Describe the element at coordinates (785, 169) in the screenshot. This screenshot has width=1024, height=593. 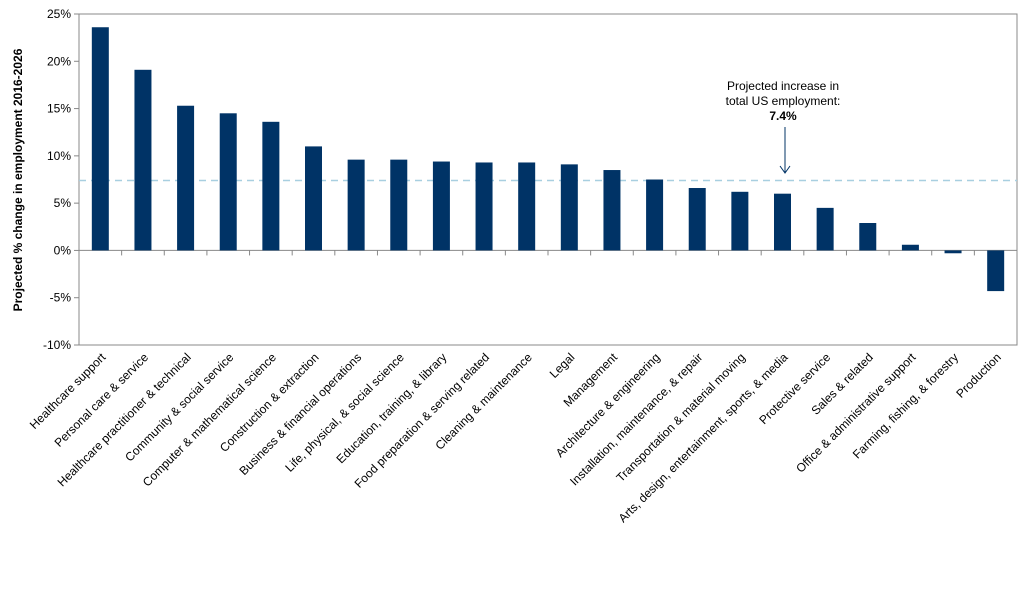
I see `annotation-arrow-head` at that location.